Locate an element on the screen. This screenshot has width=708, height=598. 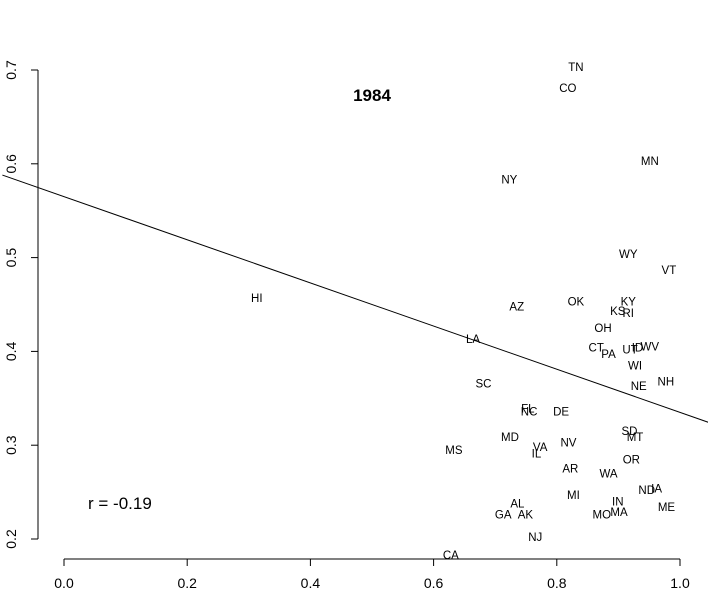
point-label-or: OR is located at coordinates (631, 460).